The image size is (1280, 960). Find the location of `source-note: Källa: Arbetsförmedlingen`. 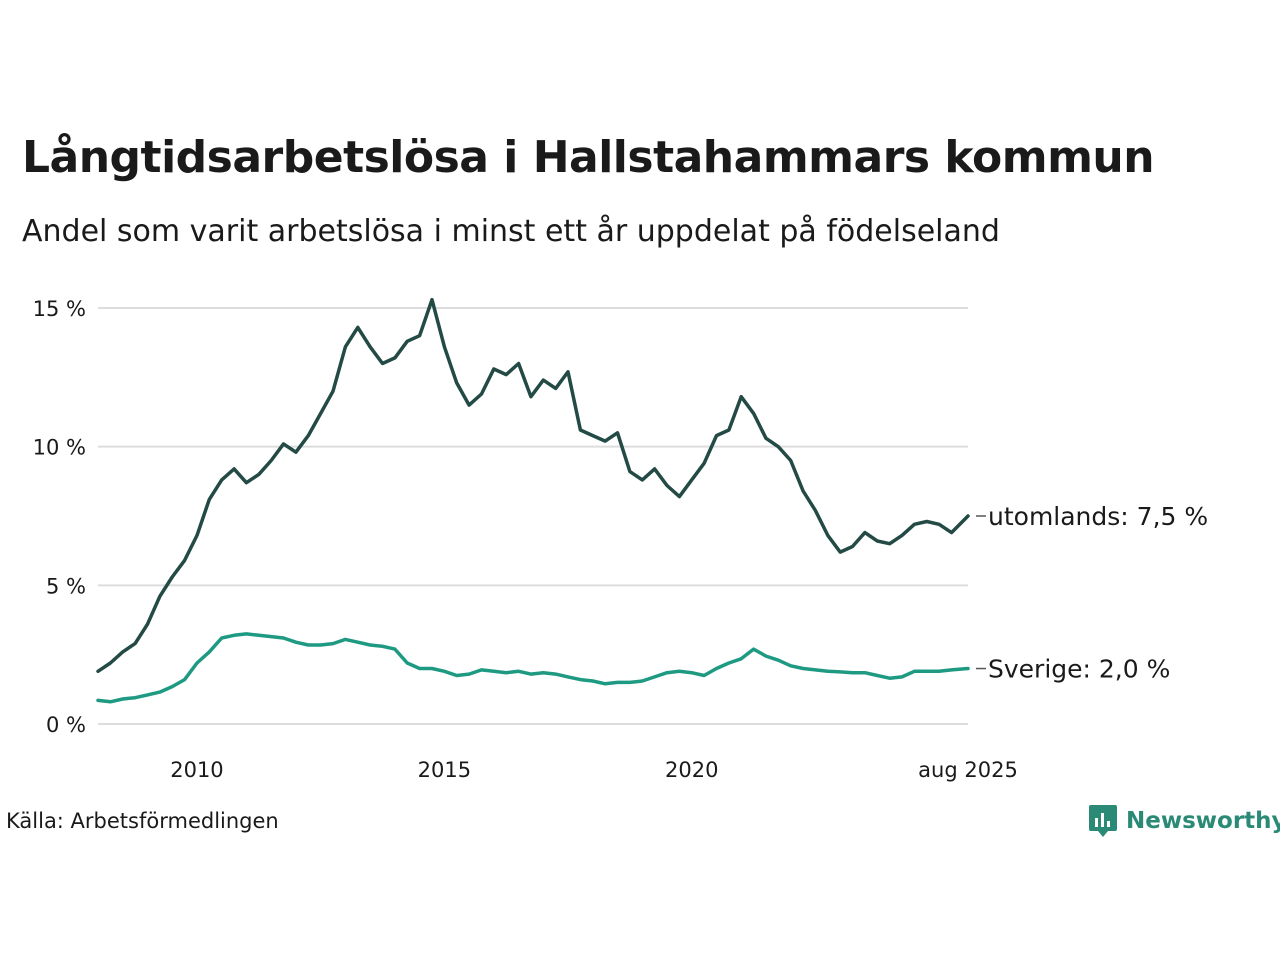

source-note: Källa: Arbetsförmedlingen is located at coordinates (142, 821).